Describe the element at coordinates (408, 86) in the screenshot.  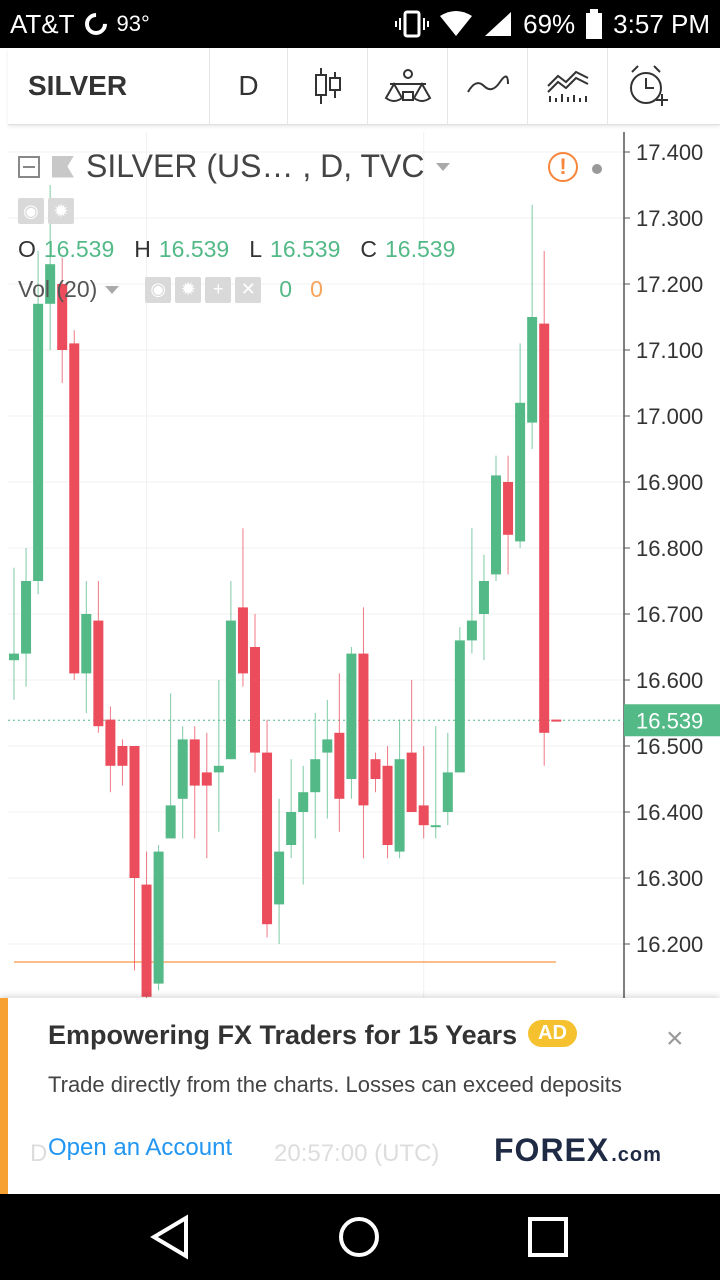
I see `scale-icon` at that location.